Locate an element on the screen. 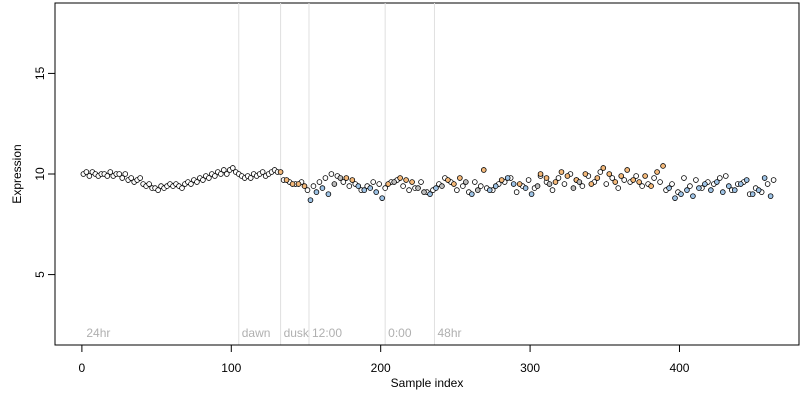  region-label: 24hr is located at coordinates (98, 333).